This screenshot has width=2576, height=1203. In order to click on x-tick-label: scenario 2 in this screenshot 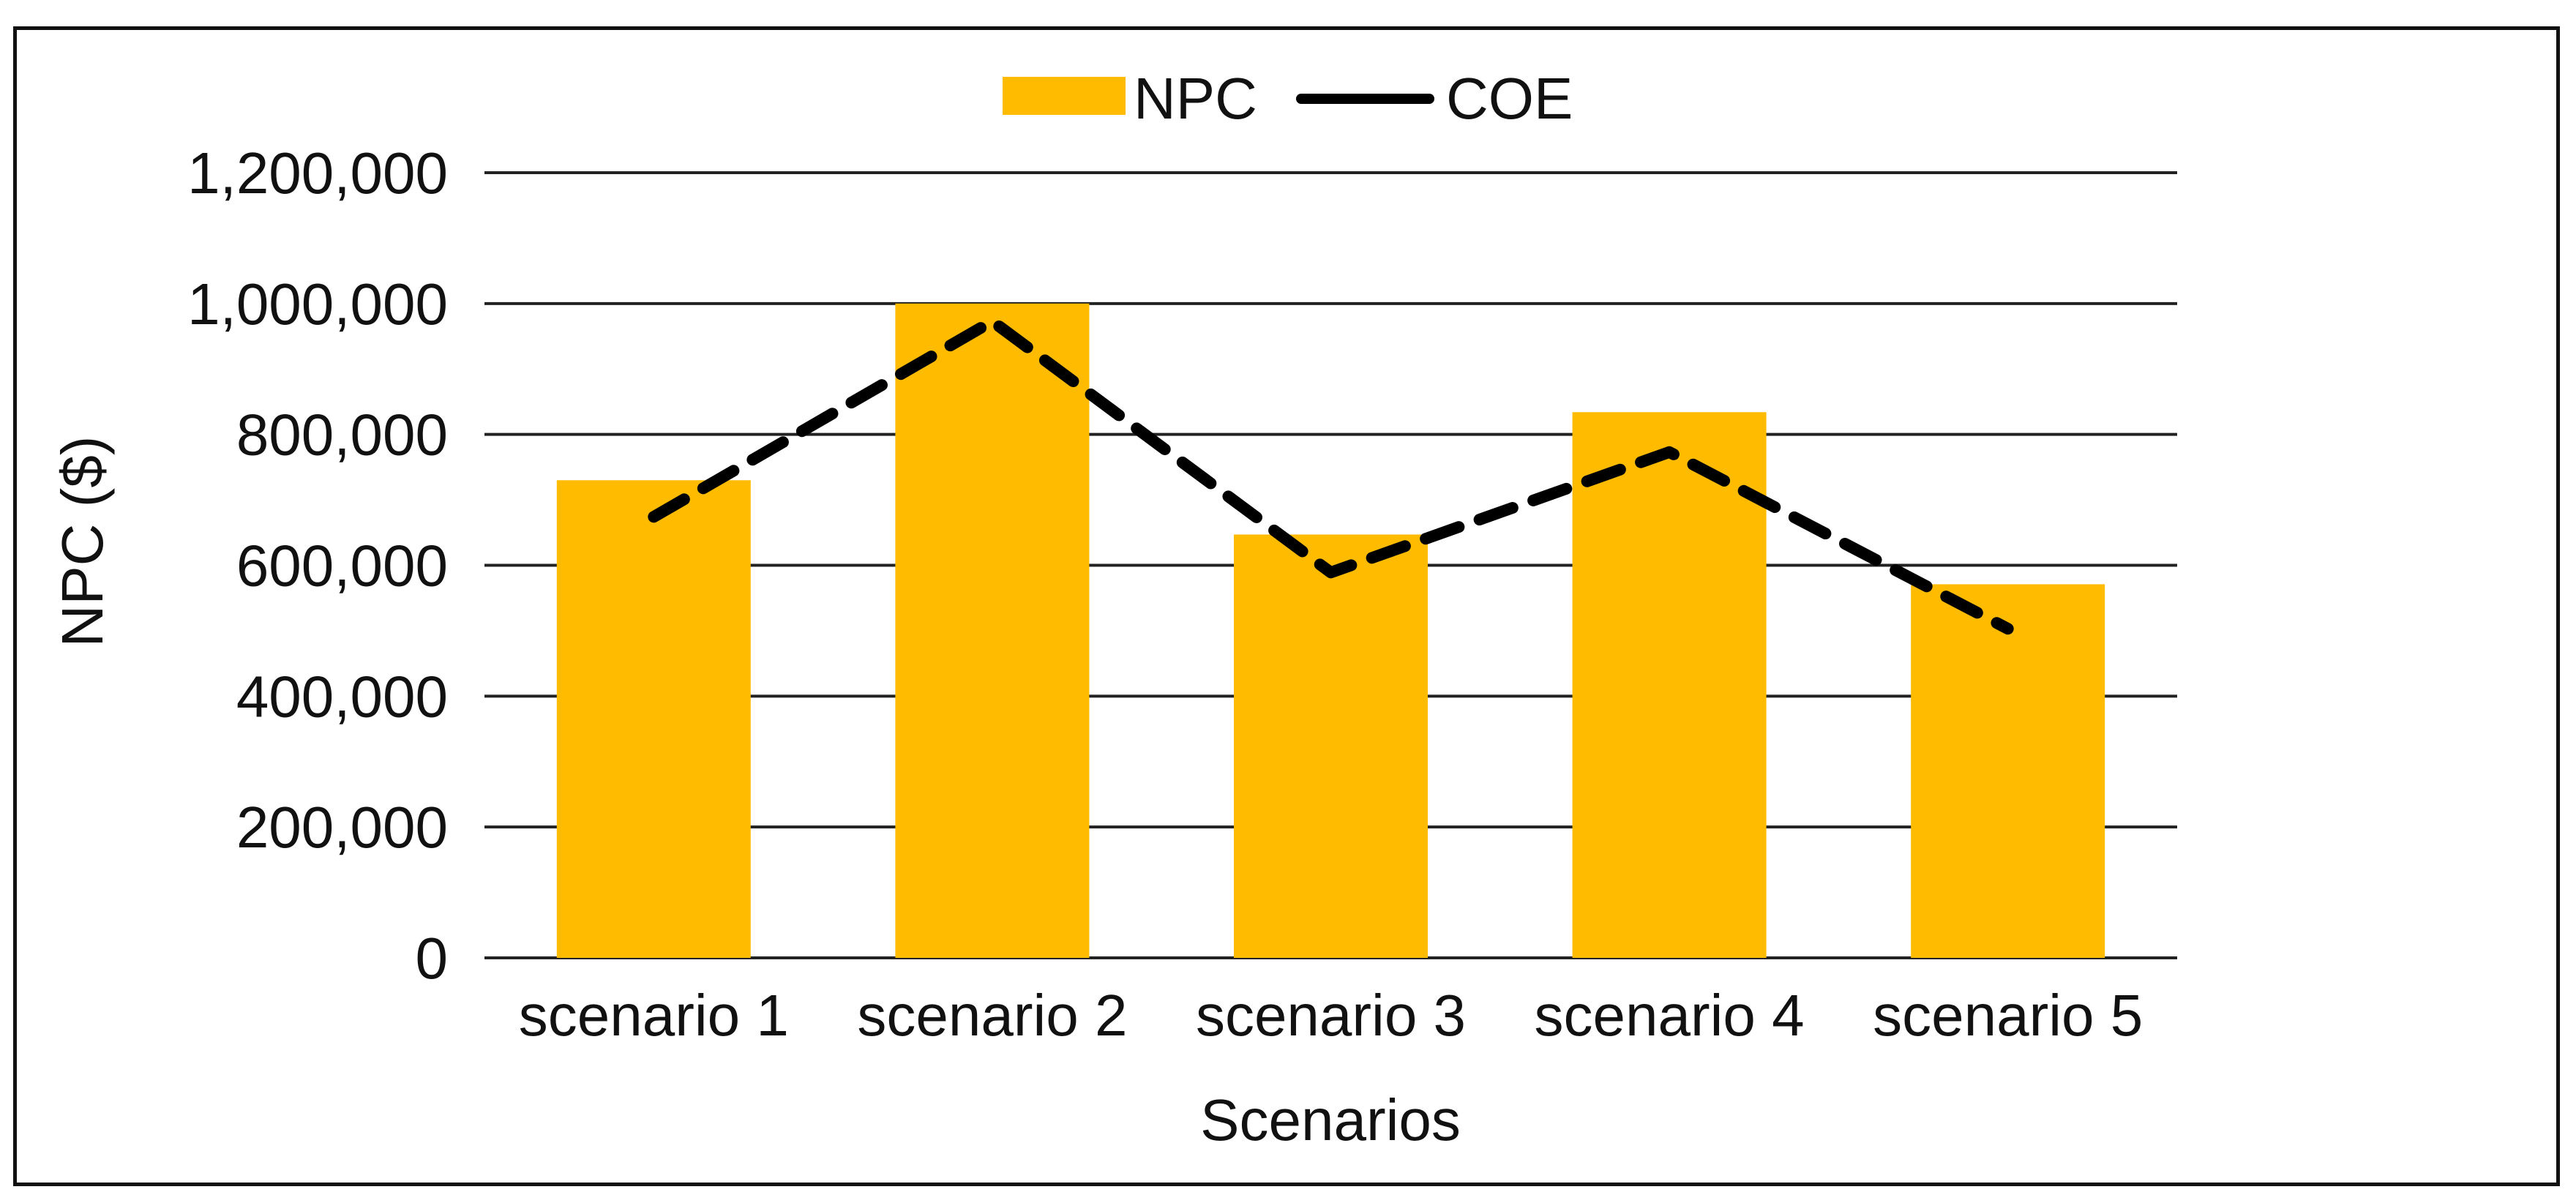, I will do `click(992, 1015)`.